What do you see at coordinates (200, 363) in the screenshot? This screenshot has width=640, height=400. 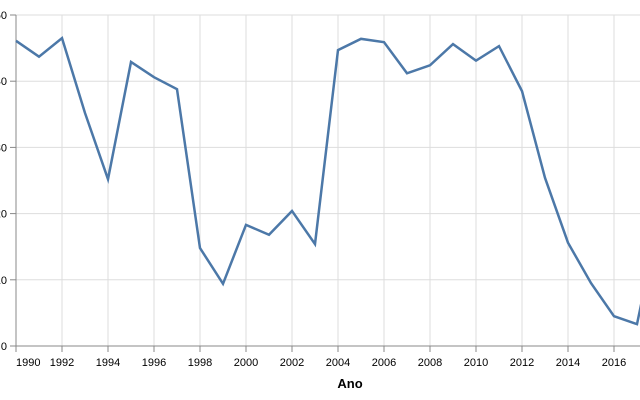 I see `x-tick-label: 1998` at bounding box center [200, 363].